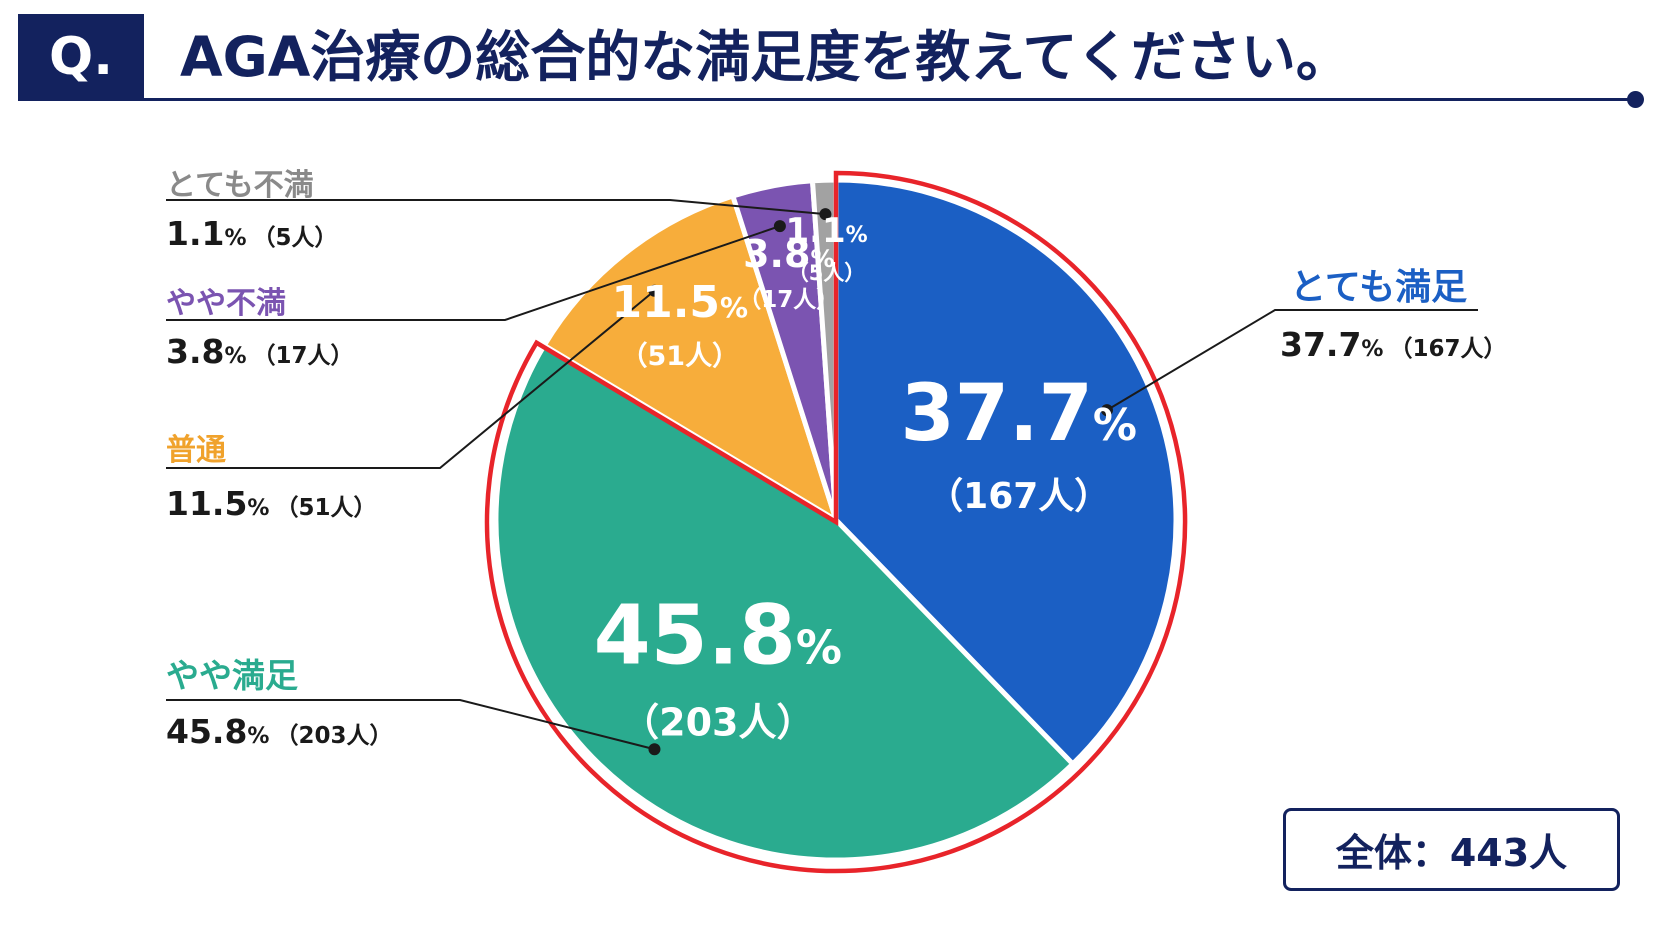 The height and width of the screenshot is (941, 1672). What do you see at coordinates (279, 731) in the screenshot?
I see `callout-value-somewhat-satisfied: 45.8% （203人）` at bounding box center [279, 731].